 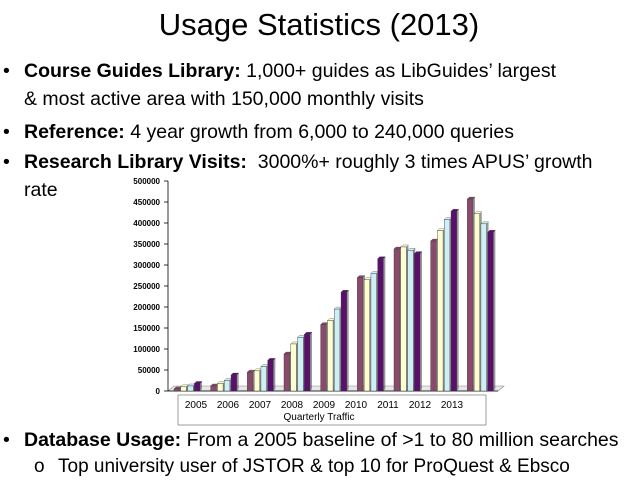 I want to click on bar-2011-s1, so click(x=403, y=319).